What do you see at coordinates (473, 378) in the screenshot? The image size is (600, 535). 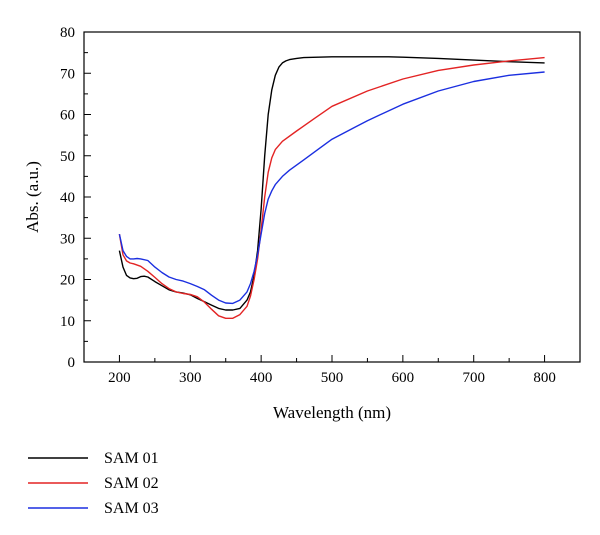 I see `x-tick-label: 700` at bounding box center [473, 378].